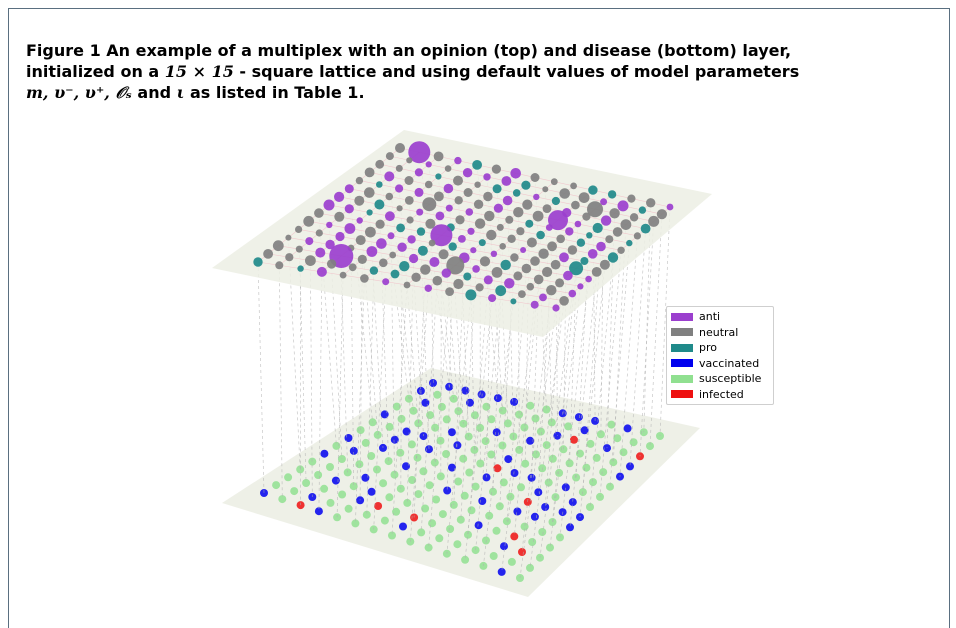 This screenshot has width=956, height=628. I want to click on legend-item-neutral: neutral, so click(720, 333).